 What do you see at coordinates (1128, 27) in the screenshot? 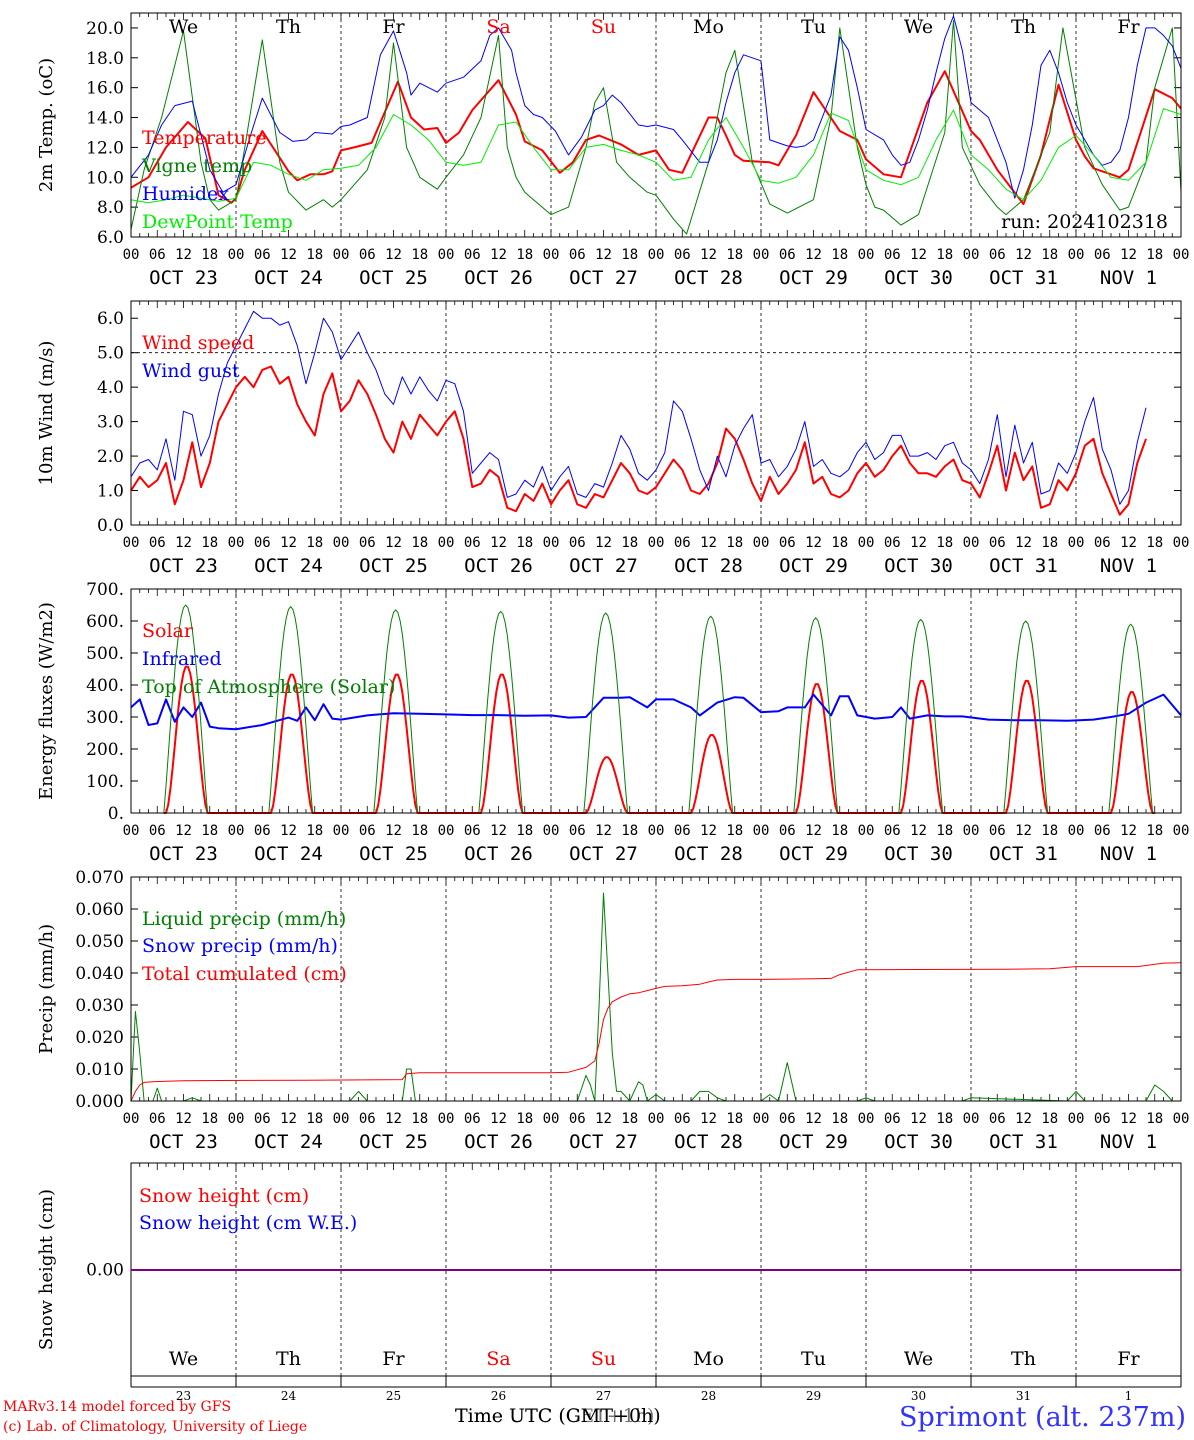
I see `day-name: Fr` at bounding box center [1128, 27].